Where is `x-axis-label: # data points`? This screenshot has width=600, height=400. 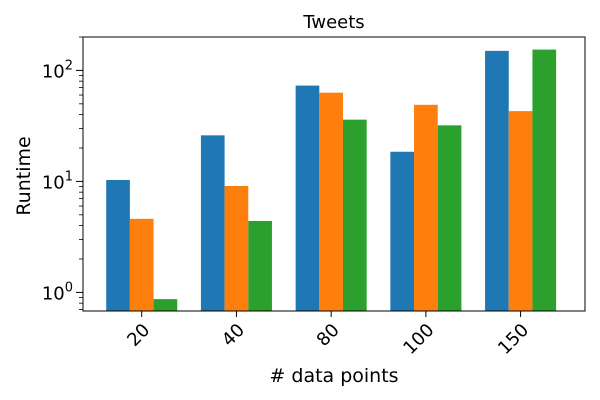 x-axis-label: # data points is located at coordinates (333, 376).